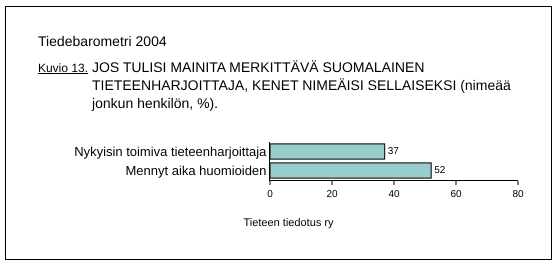  What do you see at coordinates (394, 151) in the screenshot?
I see `data-label: 37` at bounding box center [394, 151].